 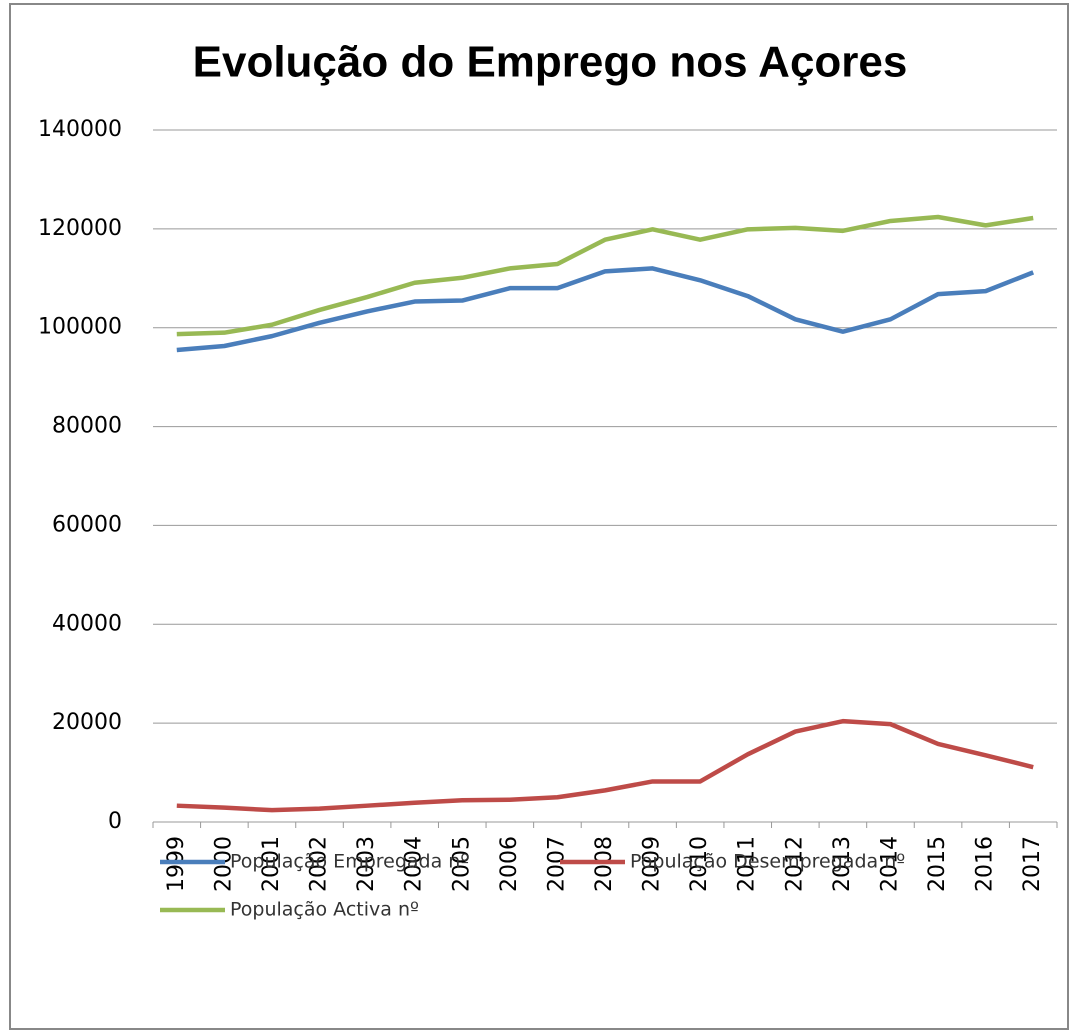 I want to click on y-tick-label: 20000, so click(x=87, y=722).